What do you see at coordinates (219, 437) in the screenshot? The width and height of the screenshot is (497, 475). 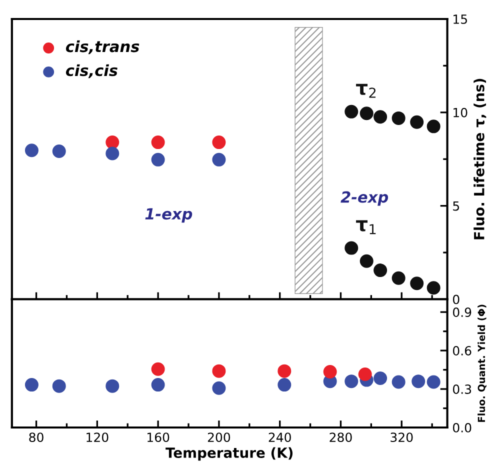 I see `x-tick-label: 200` at bounding box center [219, 437].